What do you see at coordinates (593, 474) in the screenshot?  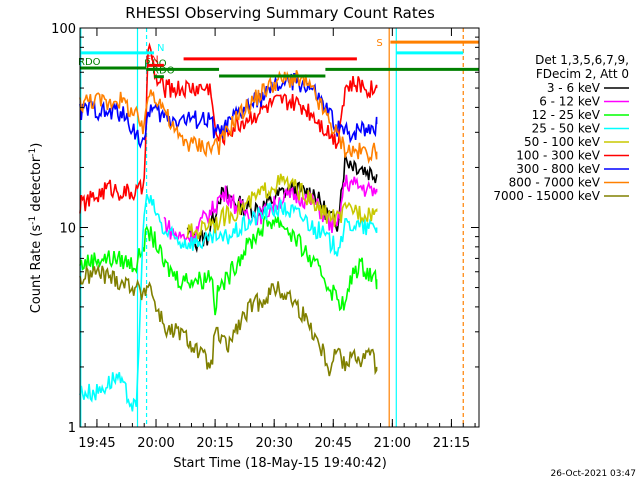 I see `generation-timestamp: 26-Oct-2021 03:47` at bounding box center [593, 474].